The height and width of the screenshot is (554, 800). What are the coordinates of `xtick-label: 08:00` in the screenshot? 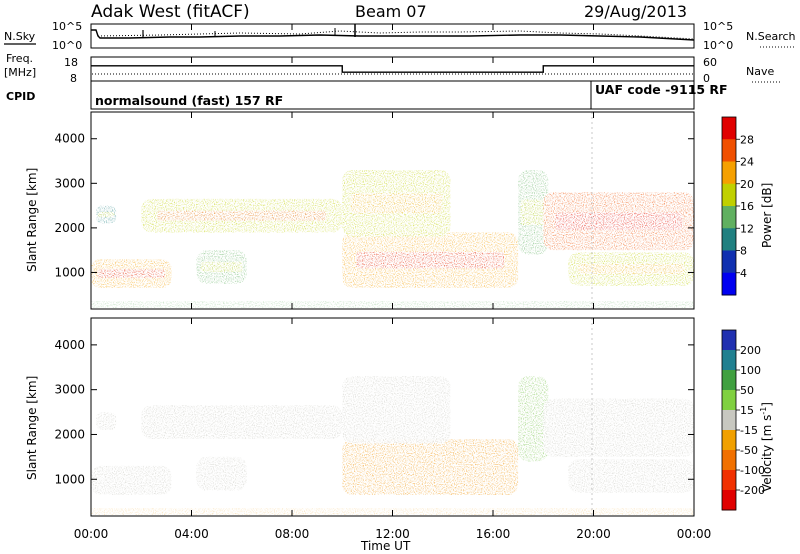 It's located at (292, 534).